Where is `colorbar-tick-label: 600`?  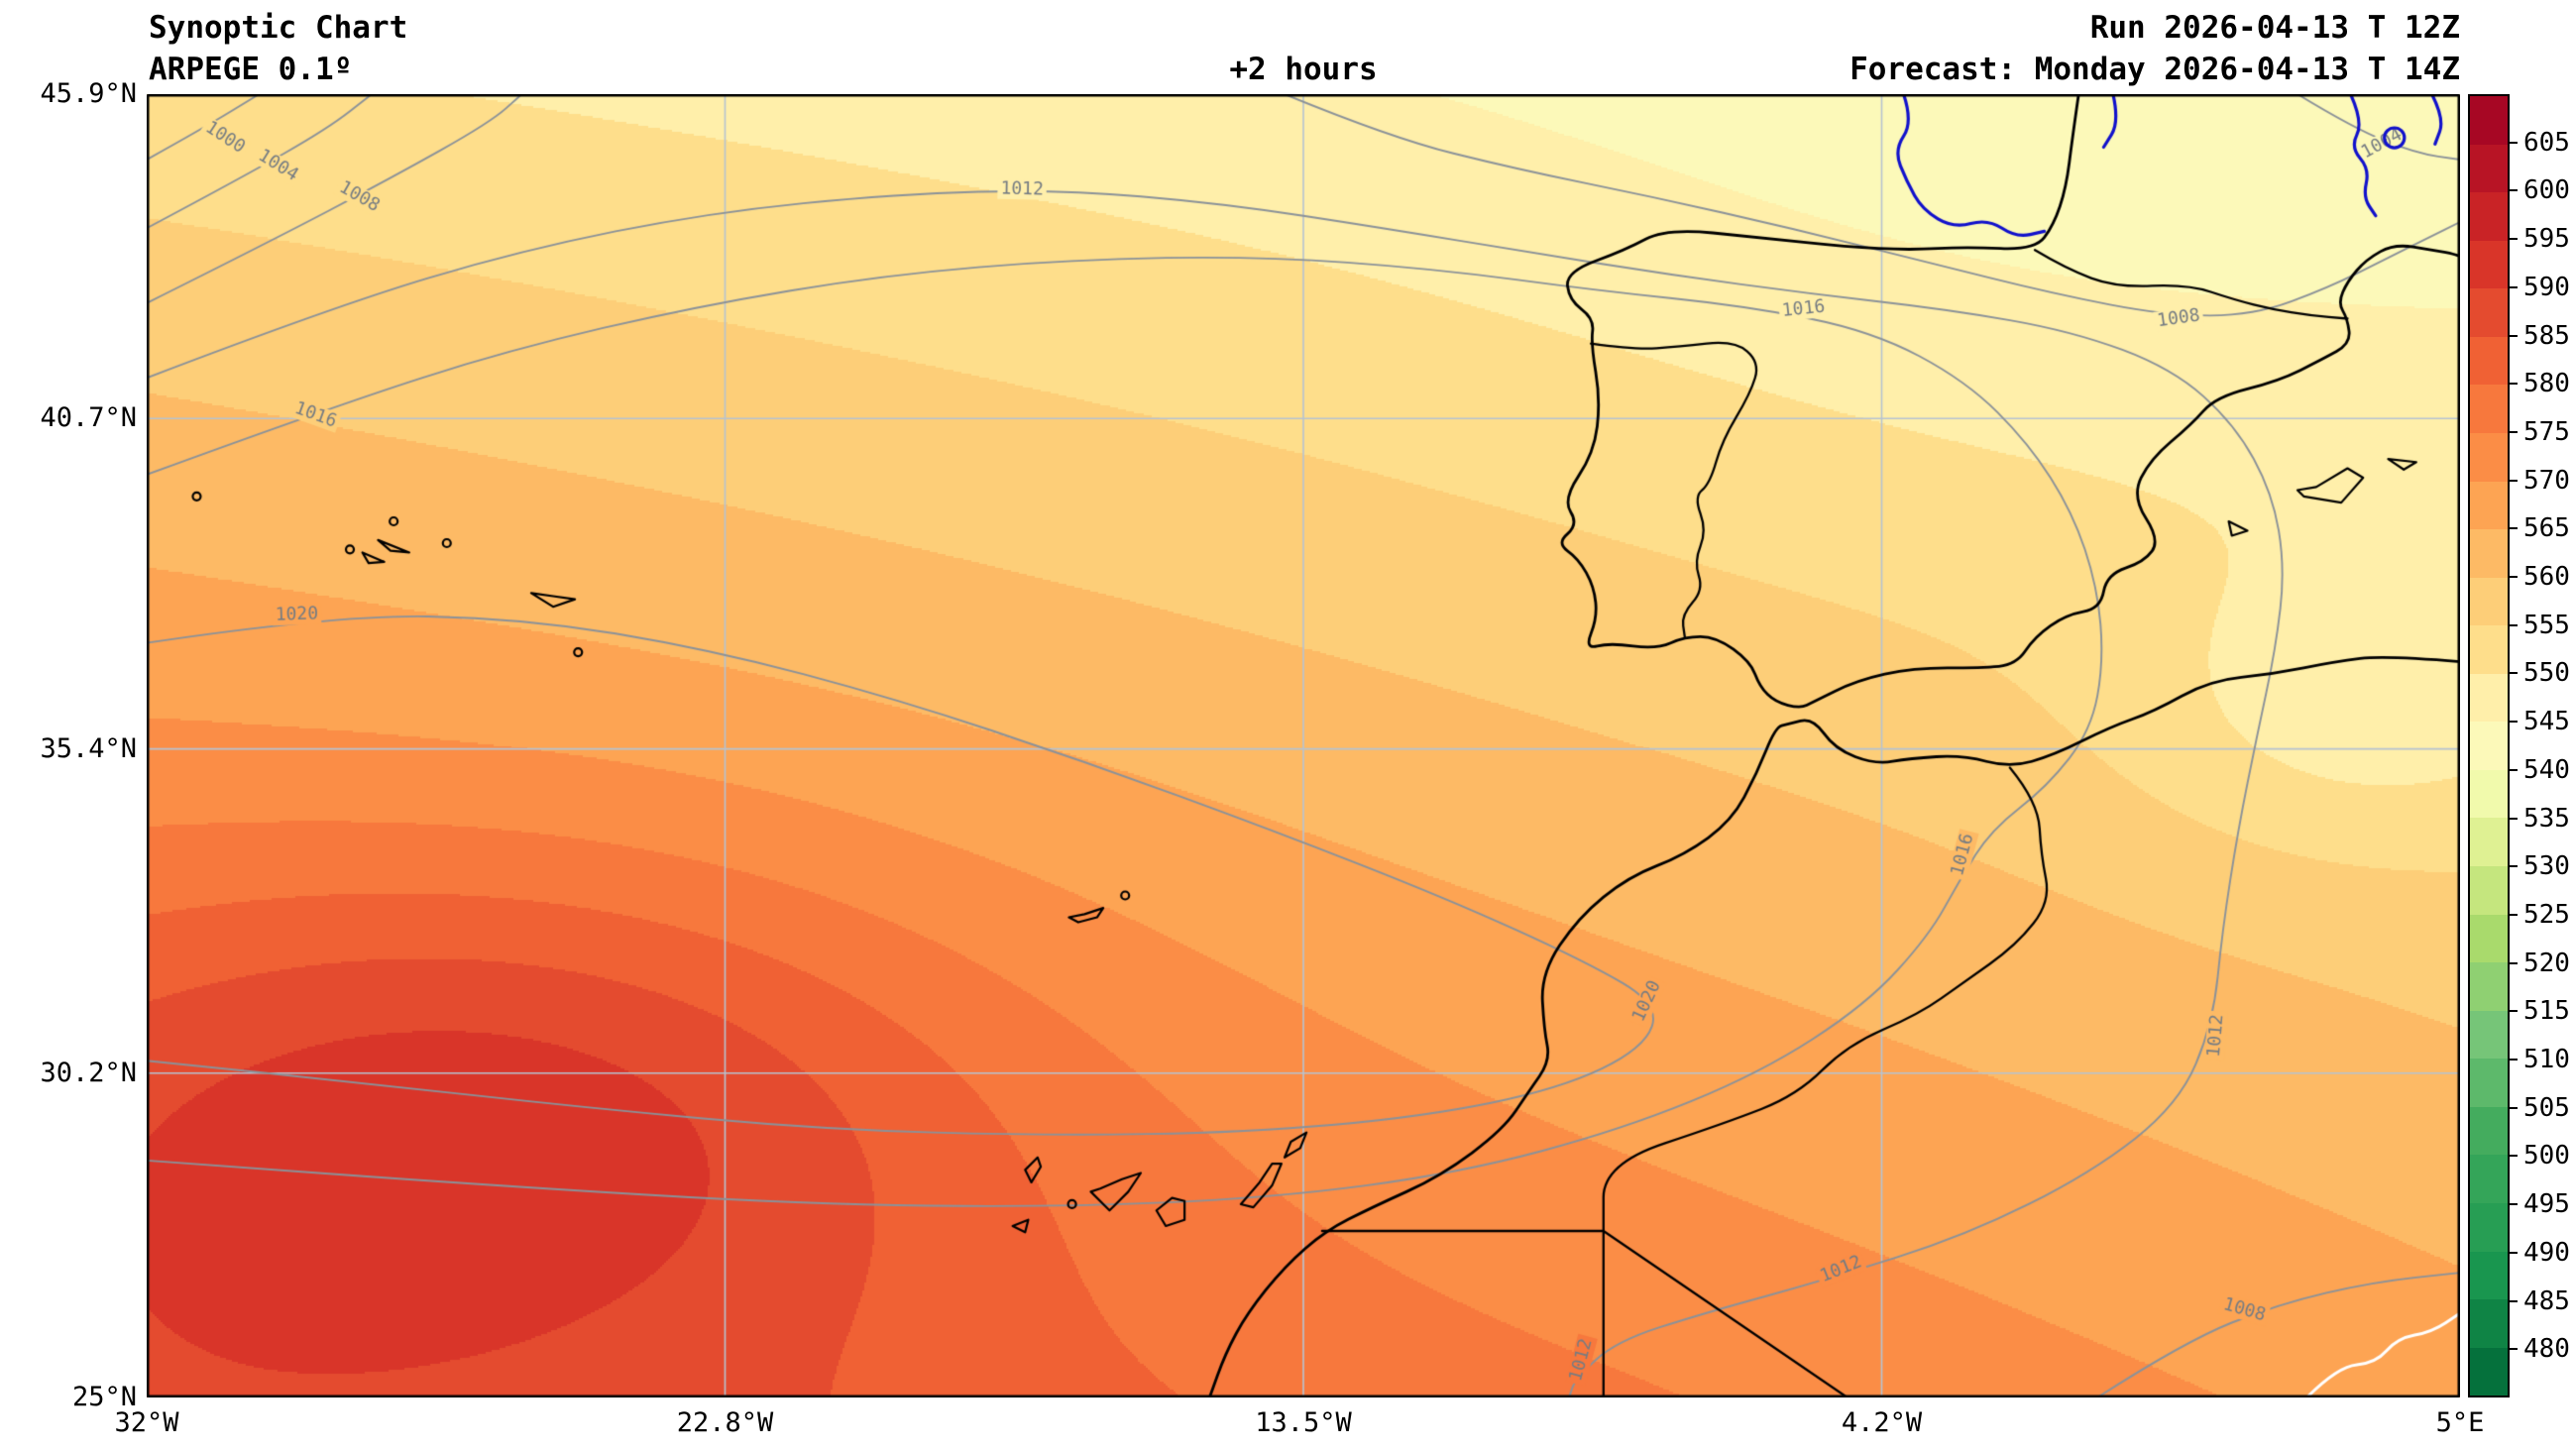 colorbar-tick-label: 600 is located at coordinates (2546, 190).